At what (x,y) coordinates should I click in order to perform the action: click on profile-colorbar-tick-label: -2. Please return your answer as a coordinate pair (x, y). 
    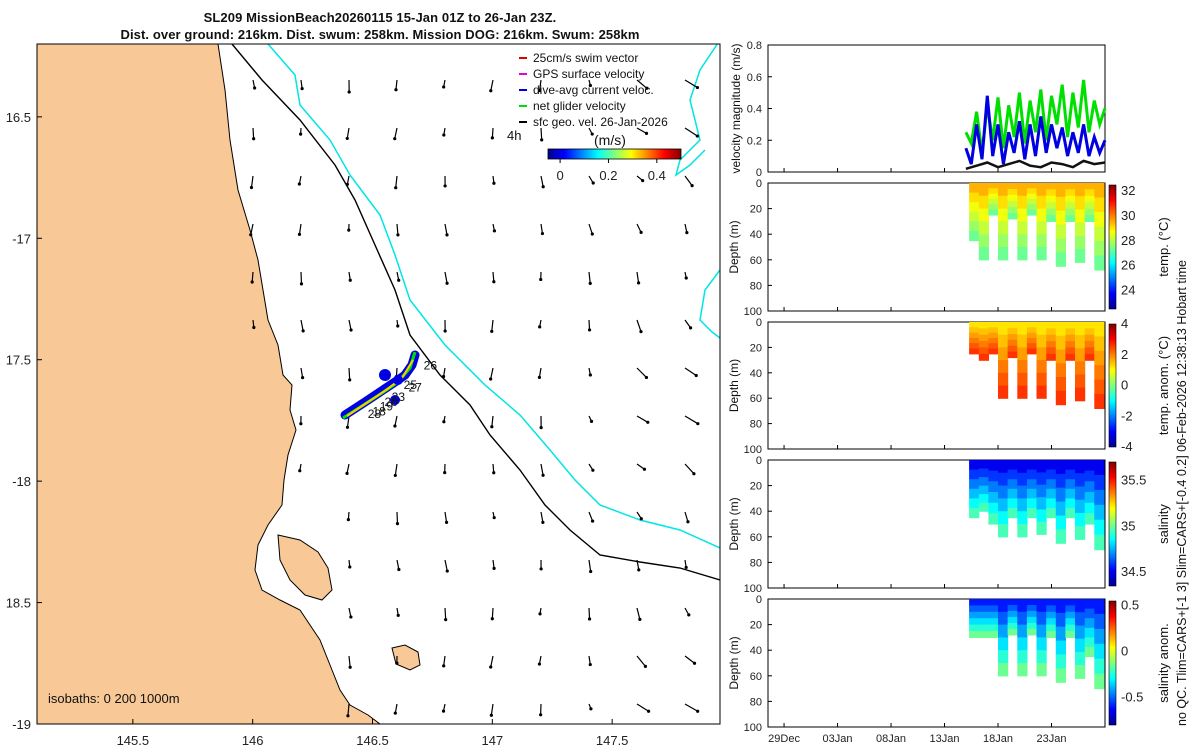
    Looking at the image, I should click on (1127, 415).